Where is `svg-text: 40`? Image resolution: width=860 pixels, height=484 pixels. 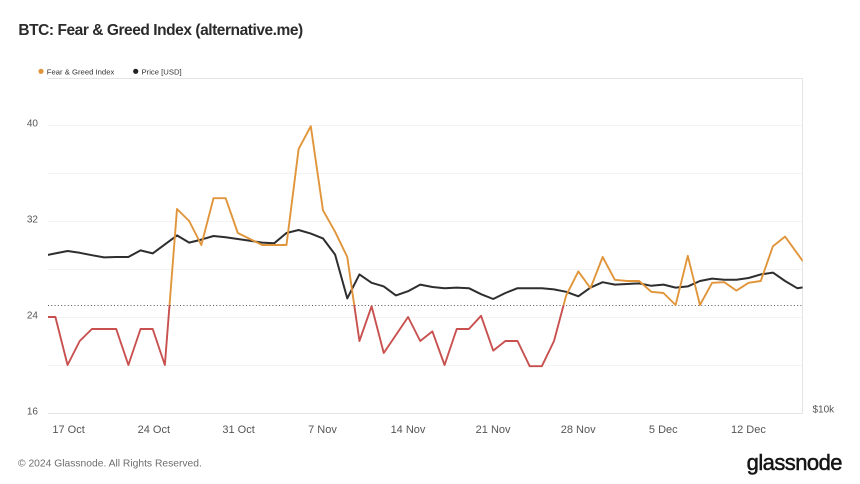 svg-text: 40 is located at coordinates (33, 124).